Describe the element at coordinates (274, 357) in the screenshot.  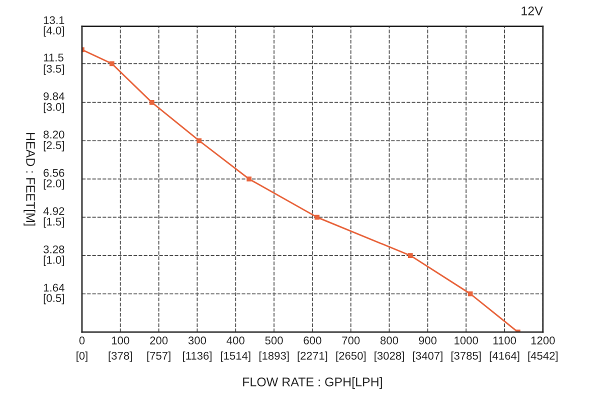
I see `x2-tick-label: [1893]` at that location.